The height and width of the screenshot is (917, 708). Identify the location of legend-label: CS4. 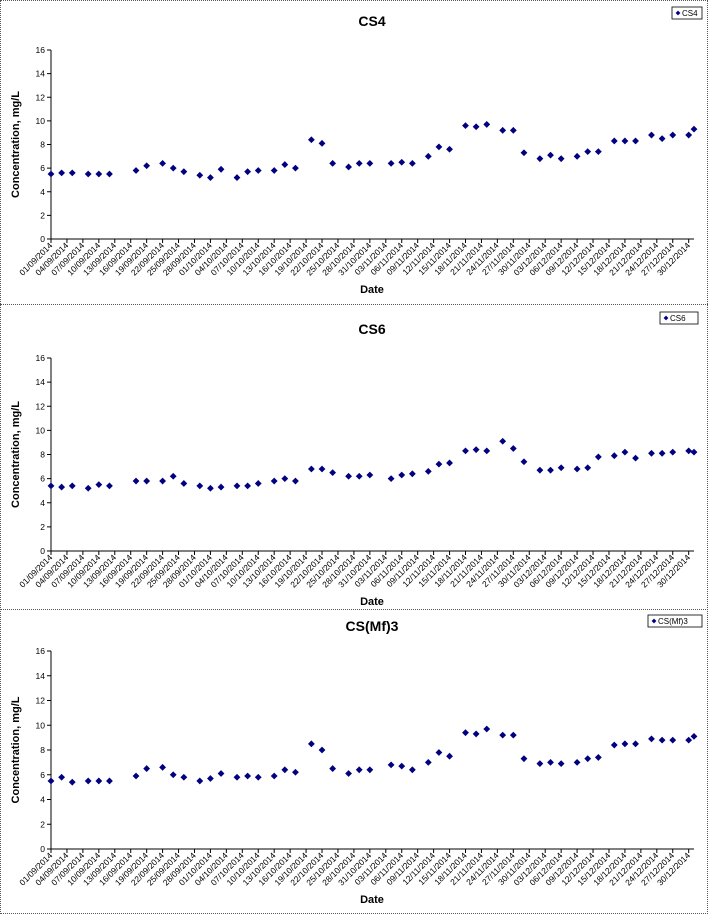
(690, 13).